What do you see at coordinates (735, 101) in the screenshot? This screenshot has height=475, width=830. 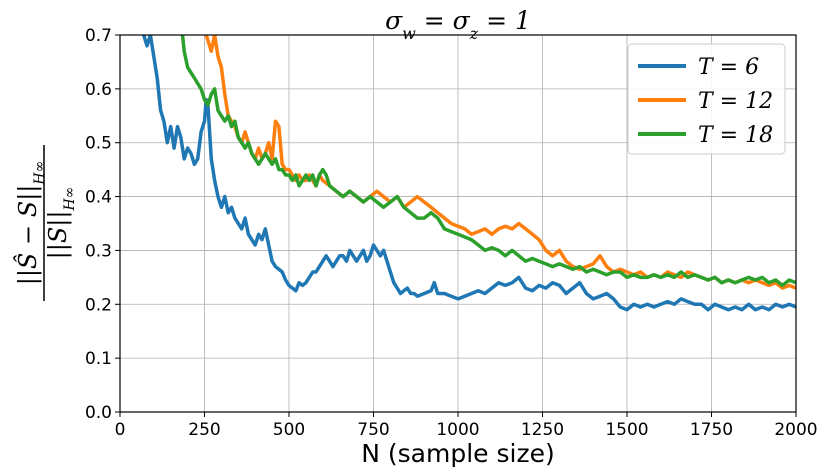 I see `legend-label: T = 12` at bounding box center [735, 101].